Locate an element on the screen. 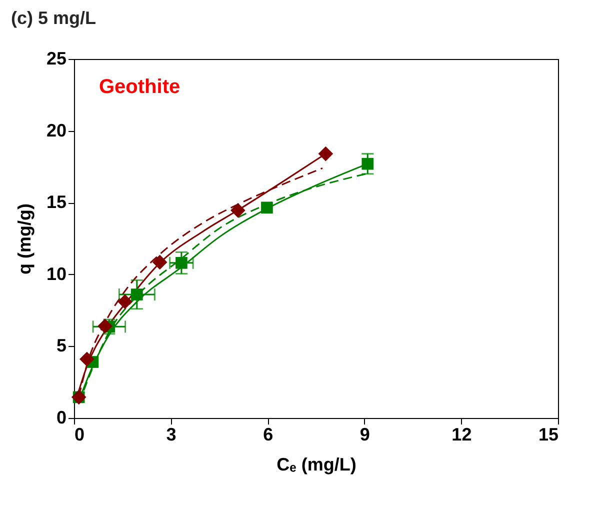 This screenshot has width=601, height=527. x-tick-label: 3 is located at coordinates (171, 434).